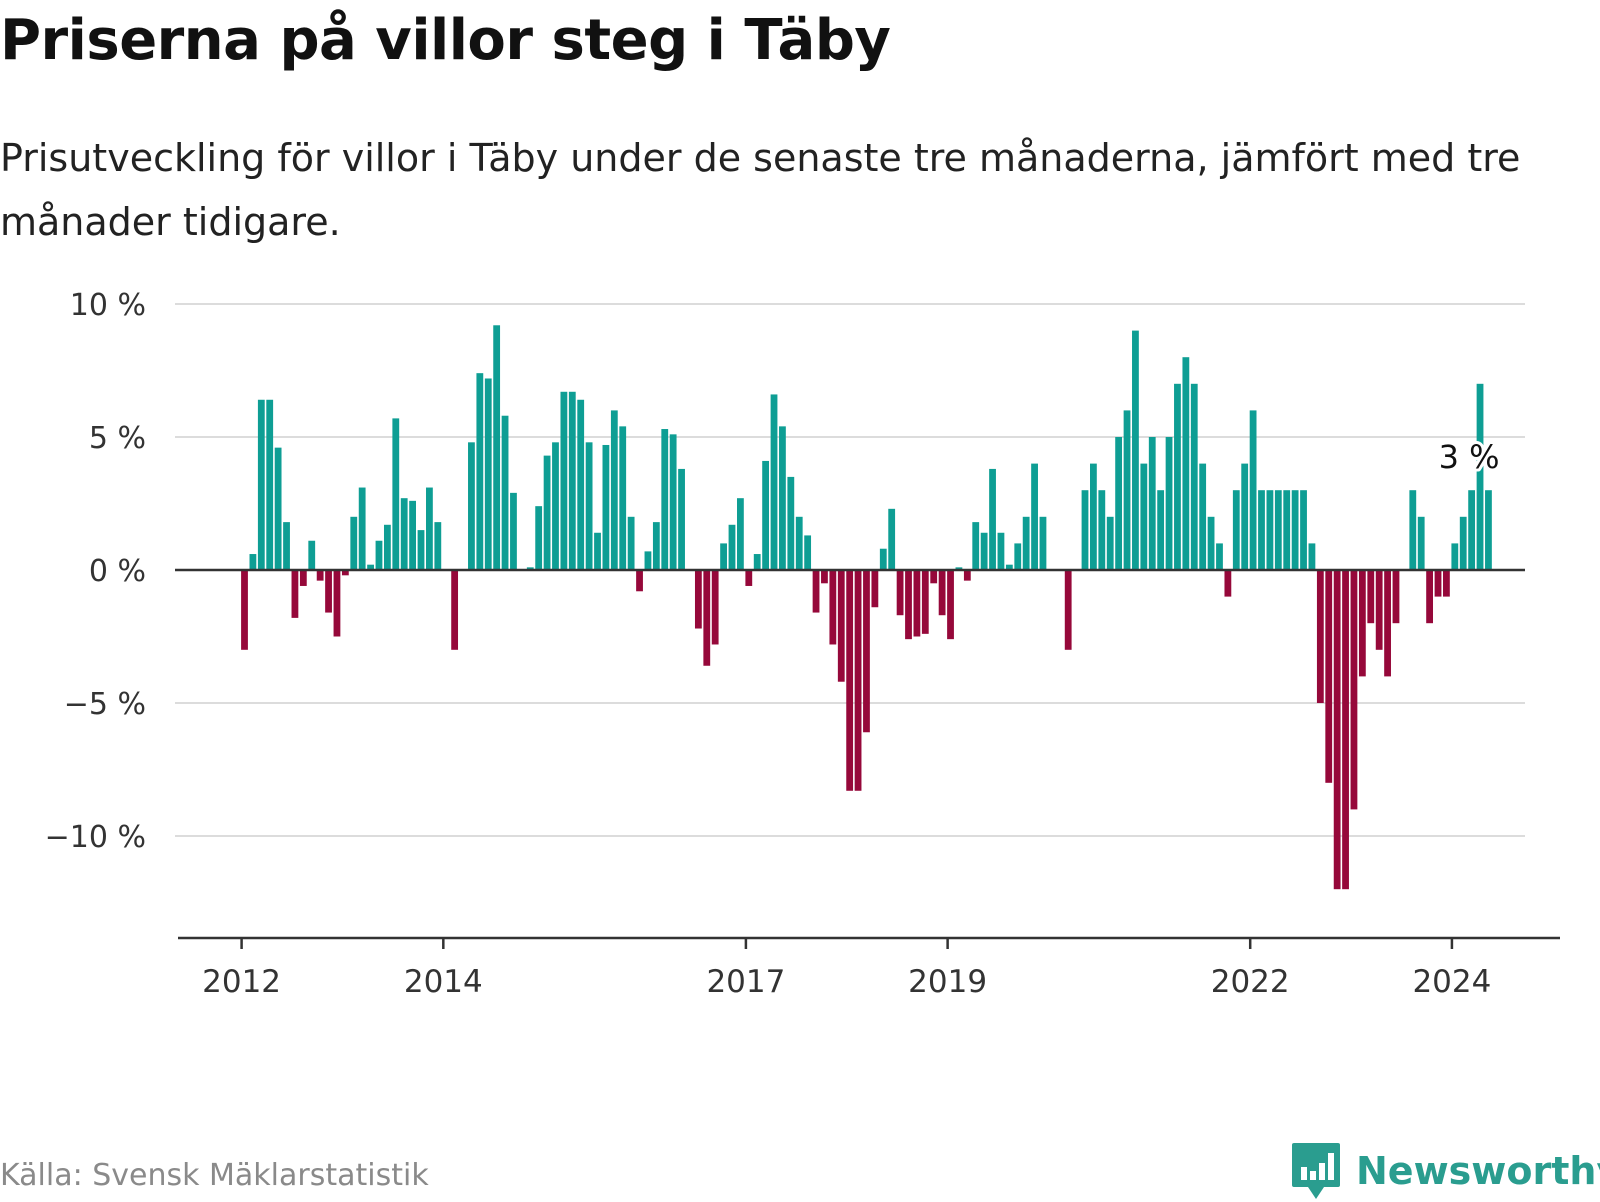 This screenshot has height=1202, width=1600. I want to click on x-tick-label: 2019, so click(947, 982).